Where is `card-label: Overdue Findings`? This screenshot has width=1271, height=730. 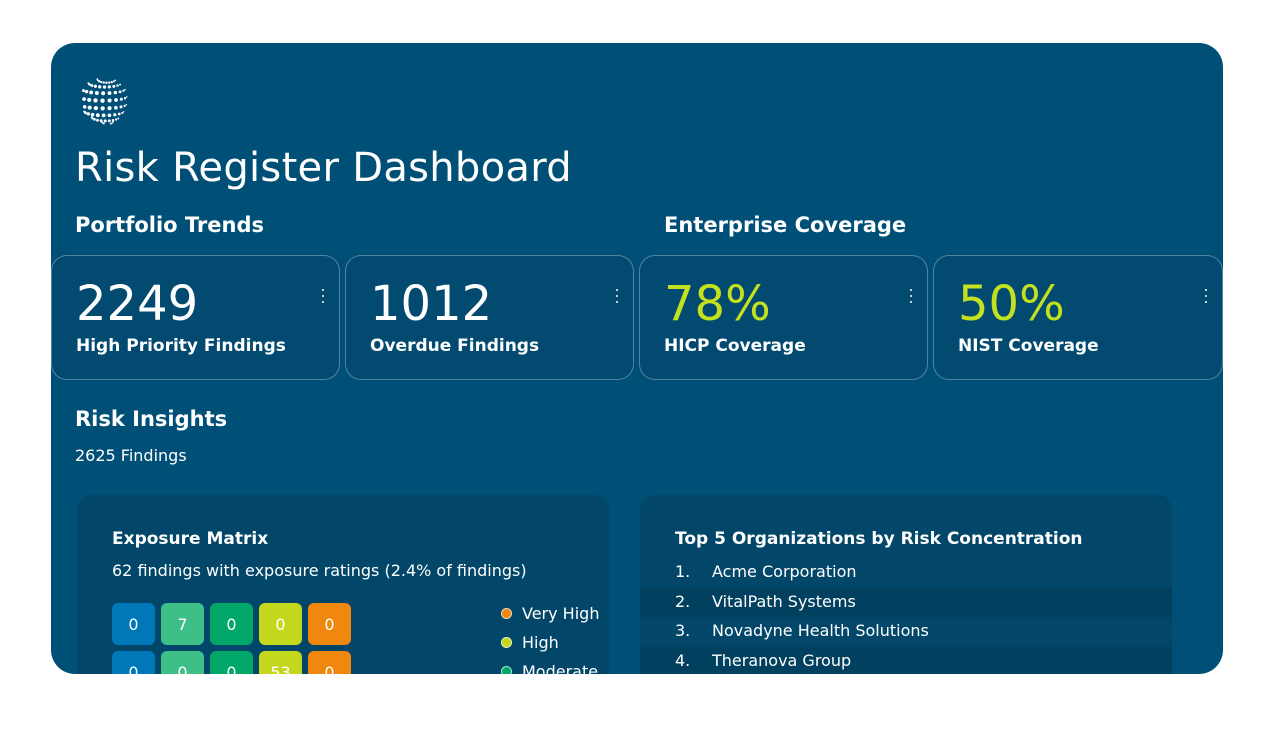 card-label: Overdue Findings is located at coordinates (455, 346).